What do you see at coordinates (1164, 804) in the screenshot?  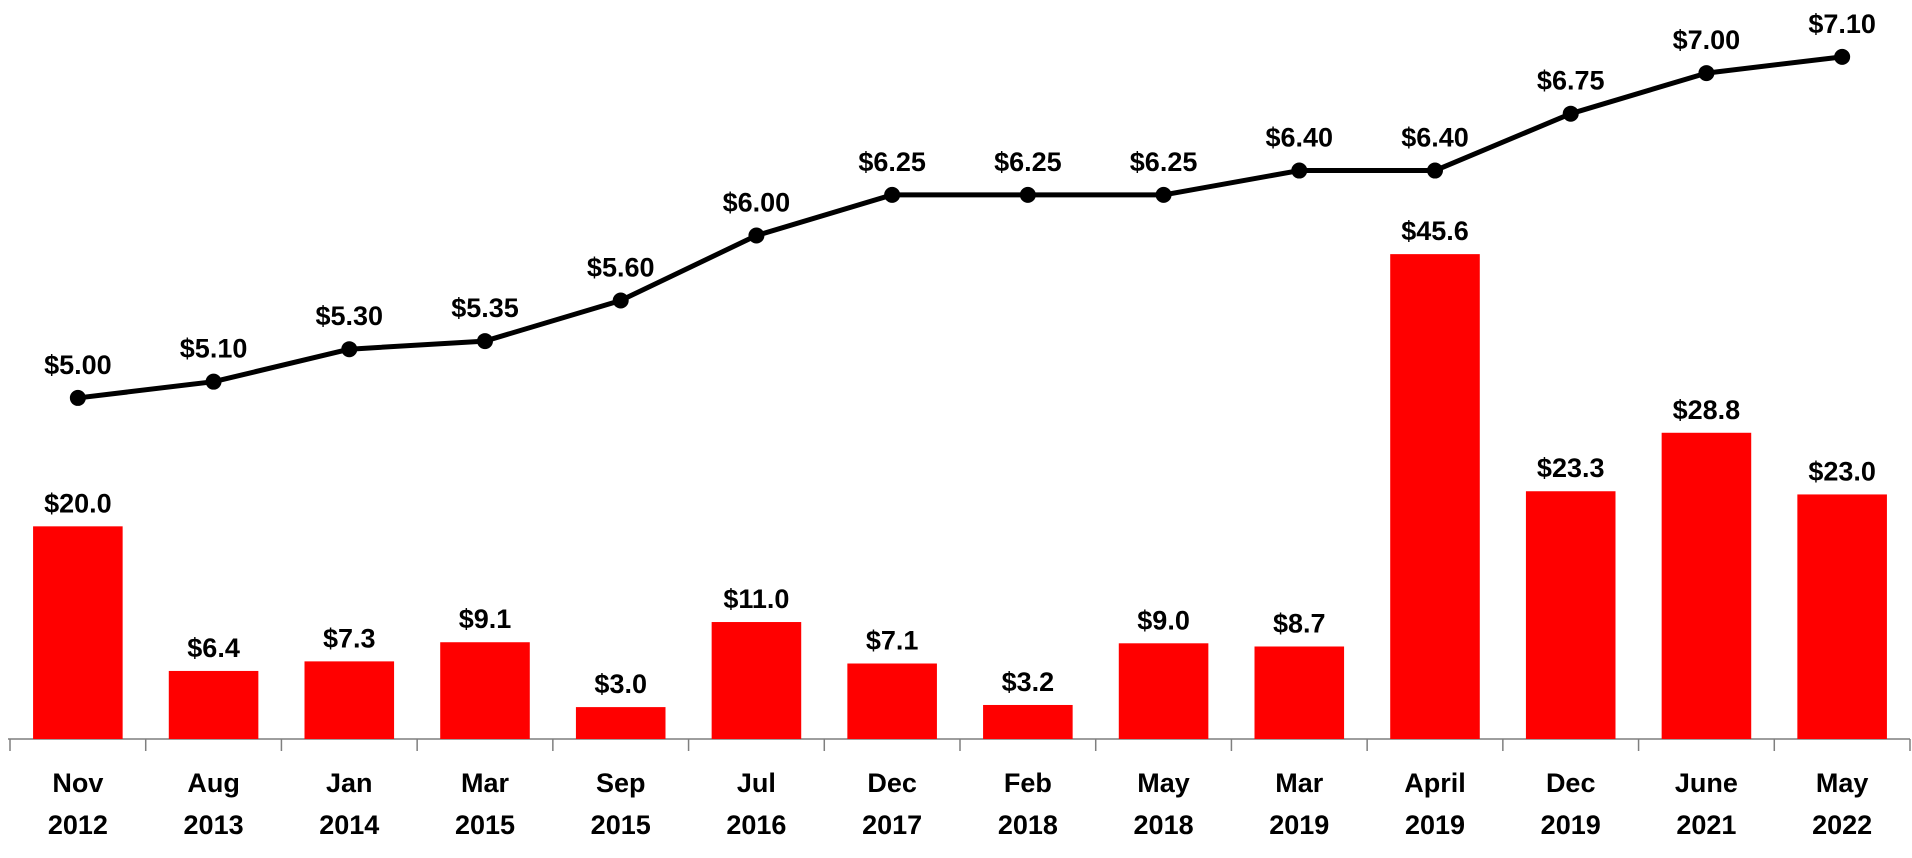 I see `x-tick-label: May 2018` at bounding box center [1164, 804].